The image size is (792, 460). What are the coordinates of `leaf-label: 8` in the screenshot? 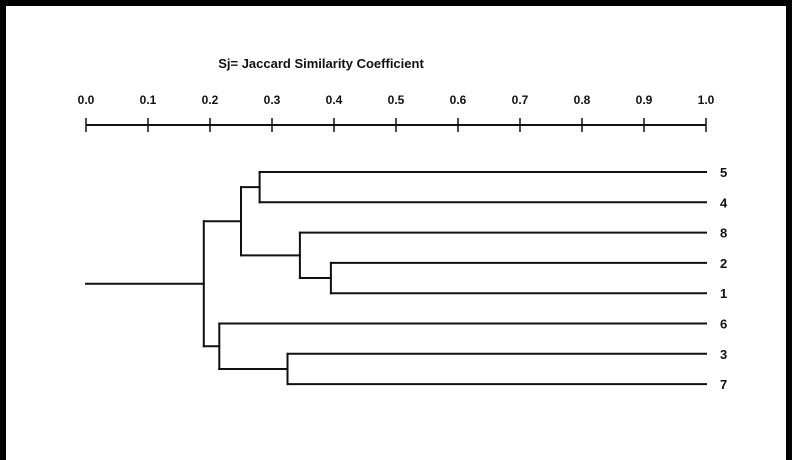 It's located at (723, 233).